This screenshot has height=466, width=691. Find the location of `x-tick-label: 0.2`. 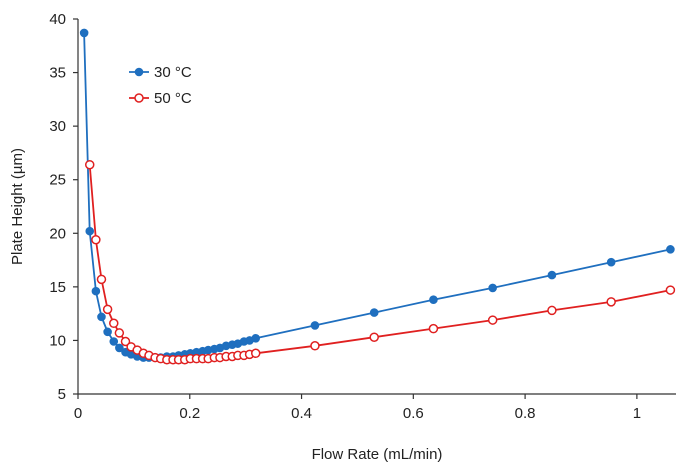

x-tick-label: 0.2 is located at coordinates (189, 413).